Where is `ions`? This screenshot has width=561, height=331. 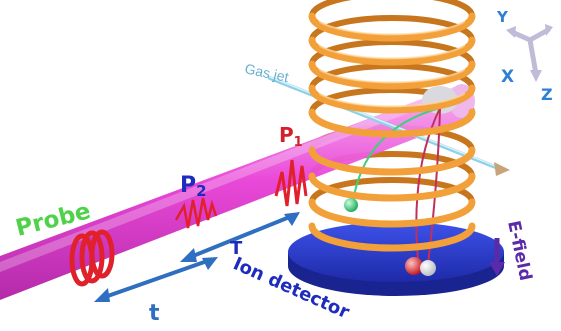
ions is located at coordinates (390, 237).